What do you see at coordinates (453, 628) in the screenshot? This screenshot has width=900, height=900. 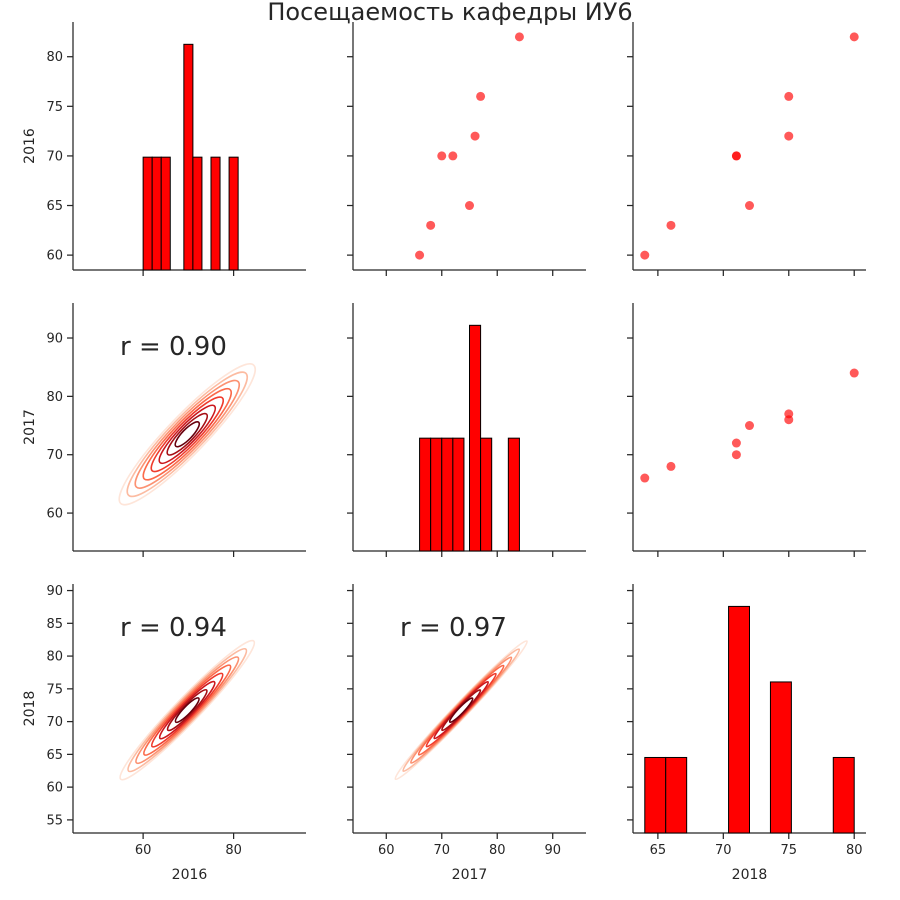 I see `correlation-label: r = 0.97` at bounding box center [453, 628].